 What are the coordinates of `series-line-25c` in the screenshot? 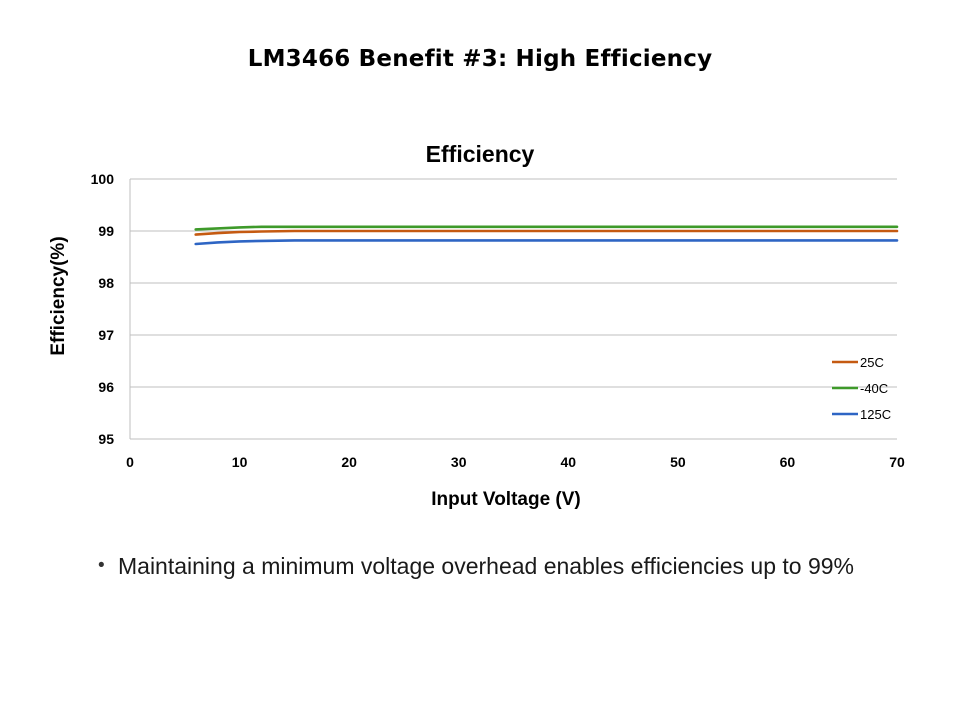 It's located at (546, 232).